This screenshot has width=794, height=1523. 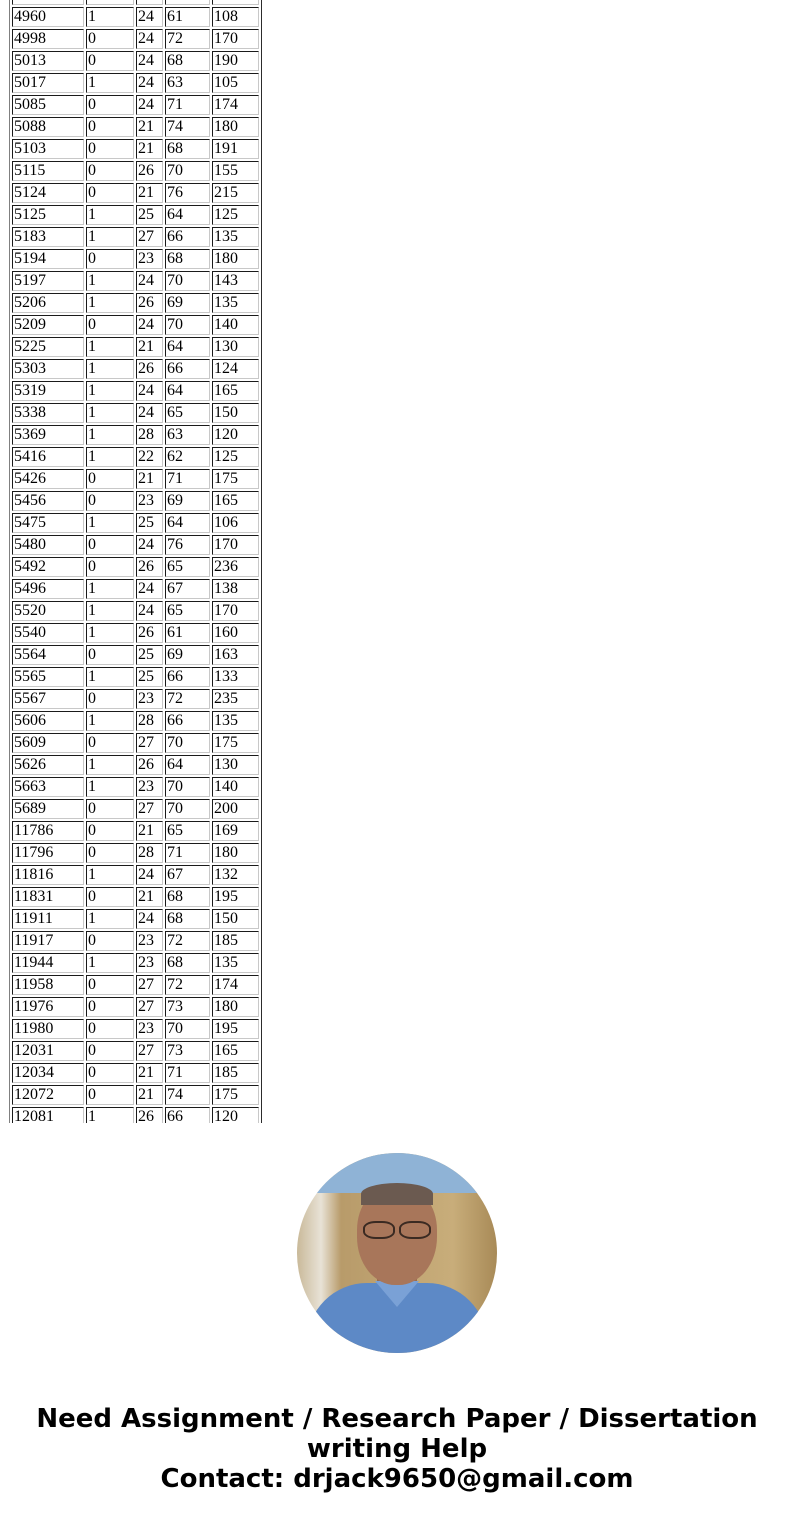 What do you see at coordinates (135, 1007) in the screenshot?
I see `table-row: 11976 0 27 73 180` at bounding box center [135, 1007].